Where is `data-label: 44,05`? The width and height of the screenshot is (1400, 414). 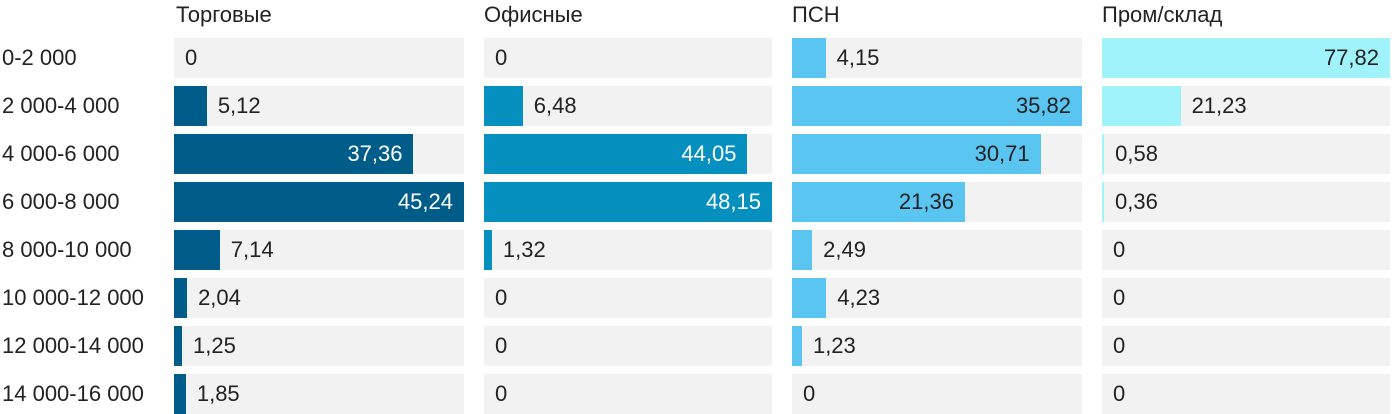
data-label: 44,05 is located at coordinates (709, 153).